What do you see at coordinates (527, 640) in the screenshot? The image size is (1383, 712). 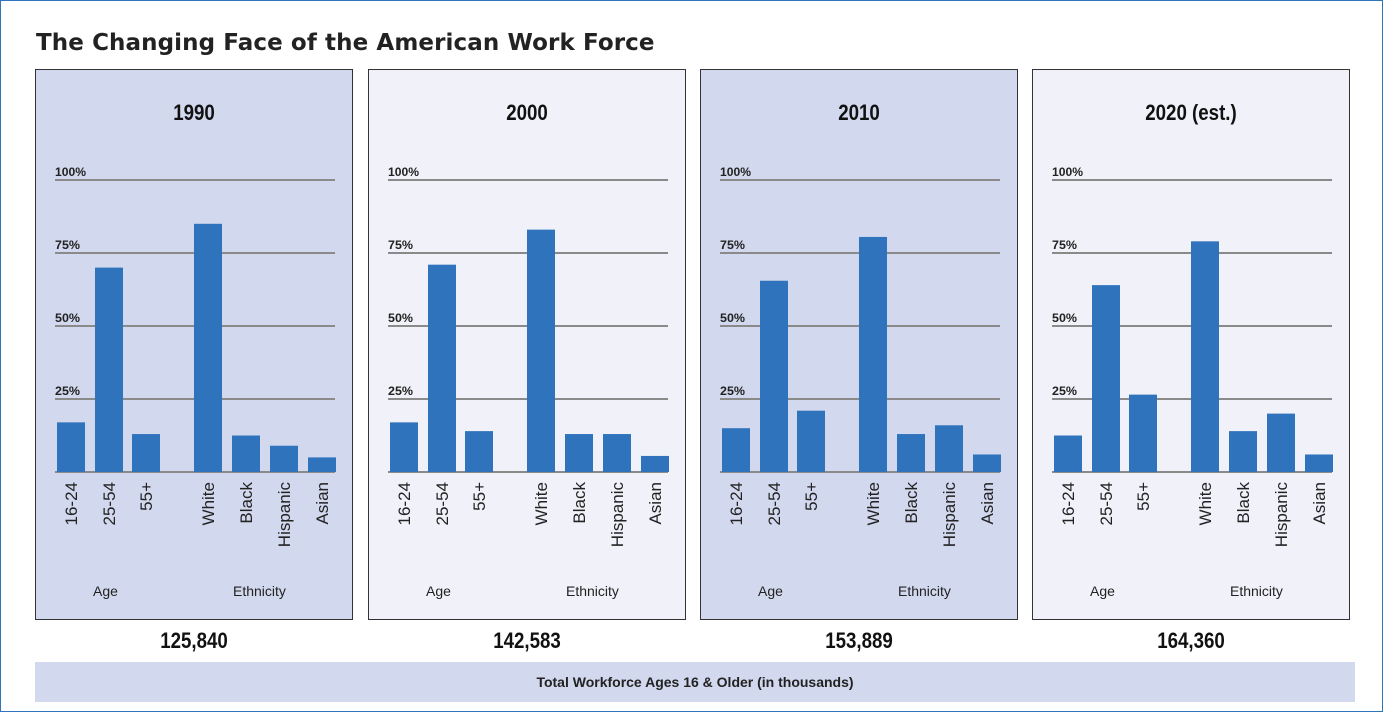 I see `workforce-total: 142,583` at bounding box center [527, 640].